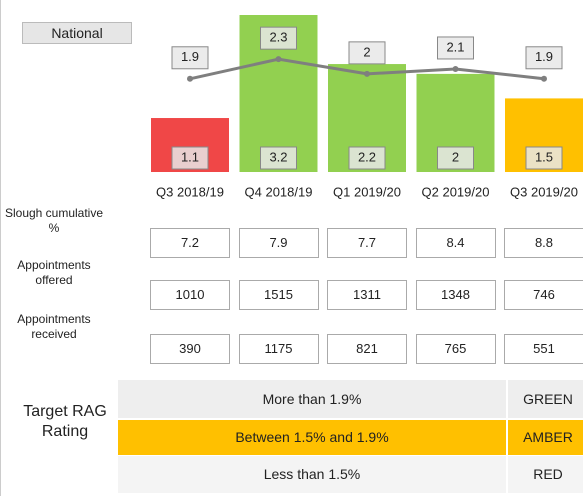 The height and width of the screenshot is (496, 583). I want to click on table-cell: 765, so click(455, 349).